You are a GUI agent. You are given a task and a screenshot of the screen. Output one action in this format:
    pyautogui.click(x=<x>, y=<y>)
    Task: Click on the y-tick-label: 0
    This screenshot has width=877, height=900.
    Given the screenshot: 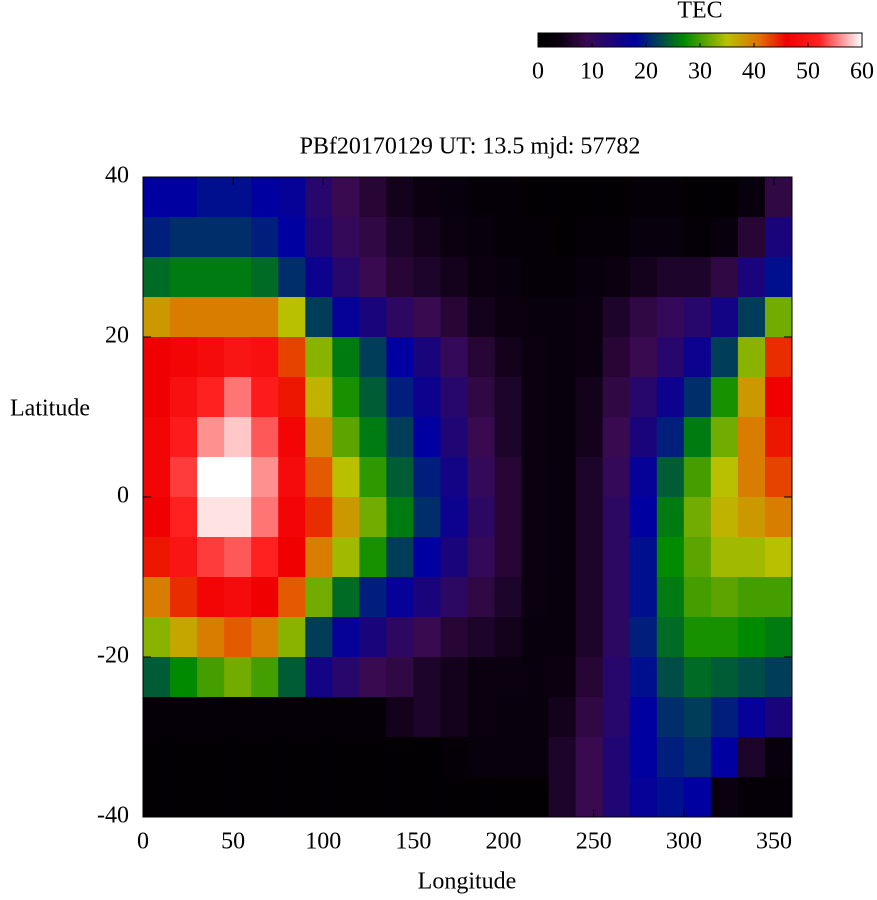 What is the action you would take?
    pyautogui.click(x=123, y=496)
    